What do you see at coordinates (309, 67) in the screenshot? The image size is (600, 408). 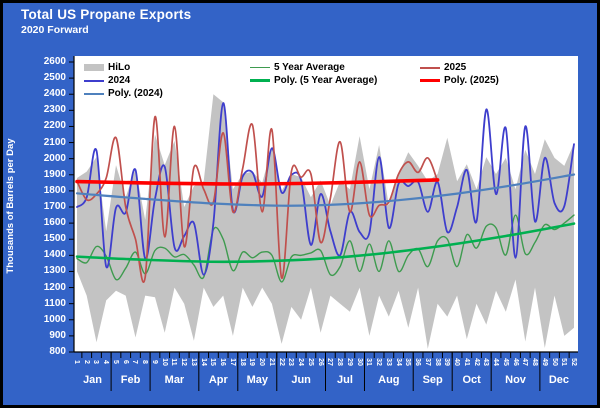 I see `legend-label: 5 Year Average` at bounding box center [309, 67].